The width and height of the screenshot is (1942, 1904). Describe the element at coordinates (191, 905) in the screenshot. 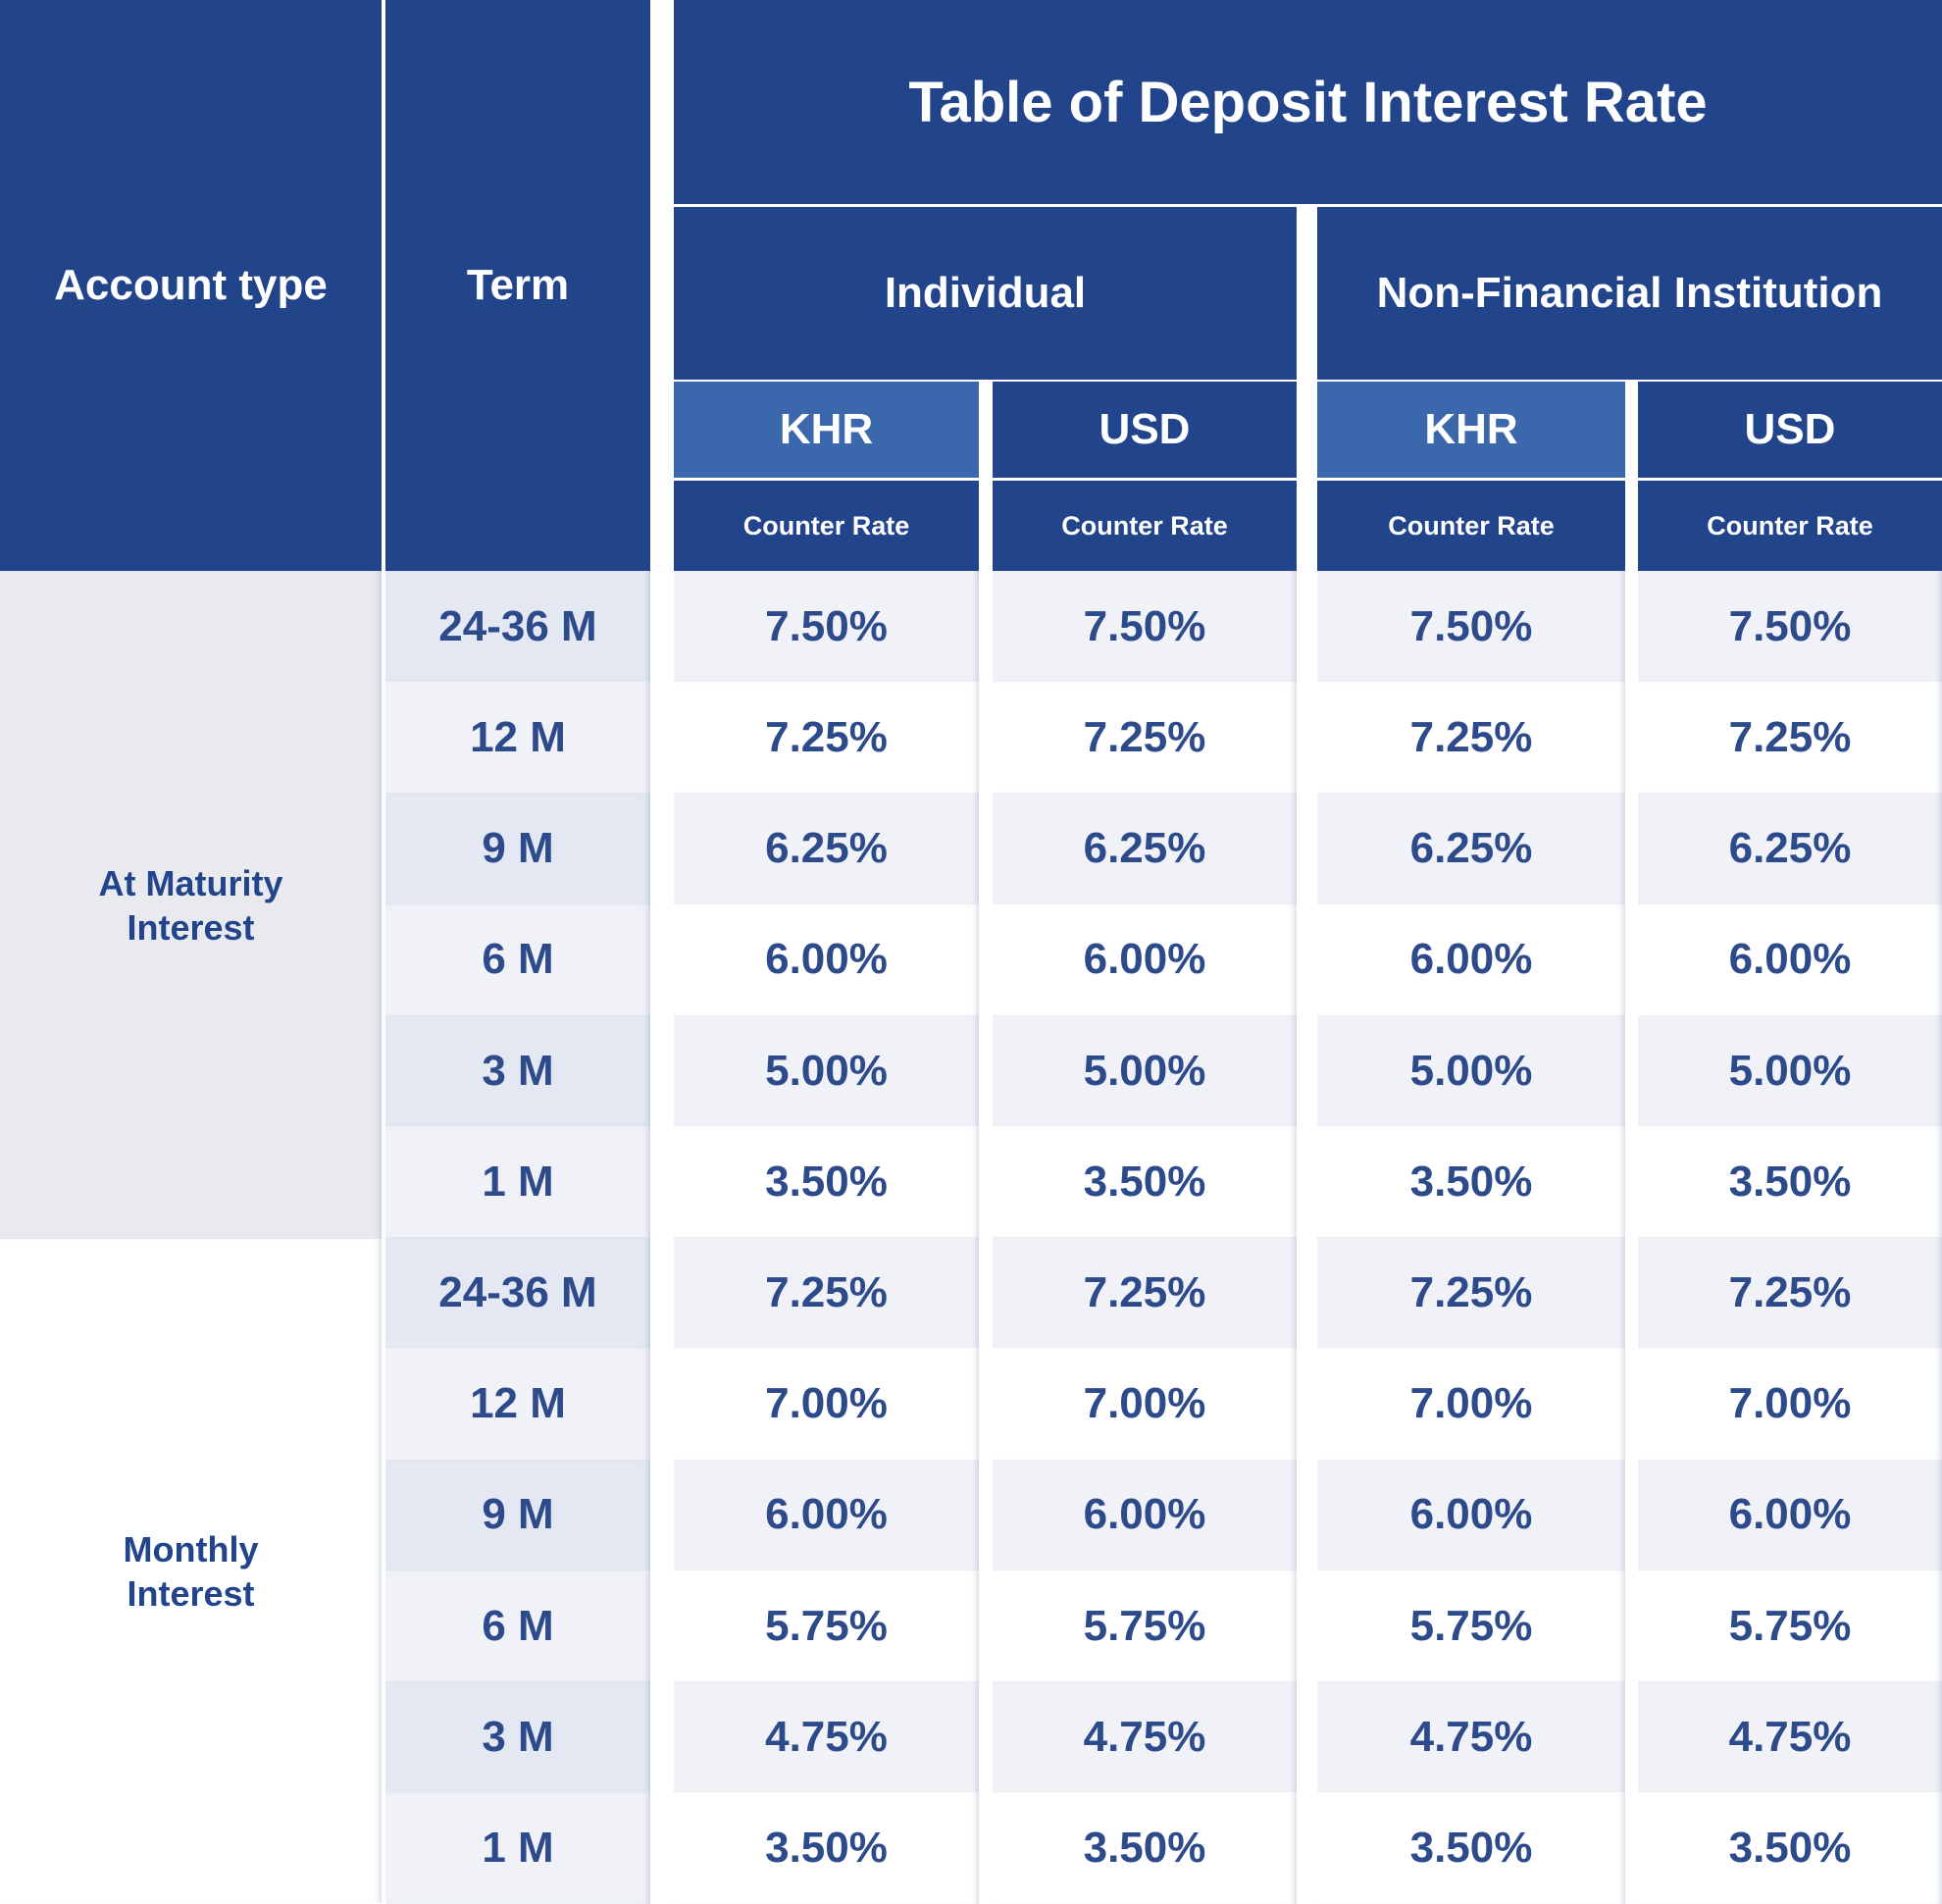

I see `account-type-at-maturity: At Maturity Interest` at that location.